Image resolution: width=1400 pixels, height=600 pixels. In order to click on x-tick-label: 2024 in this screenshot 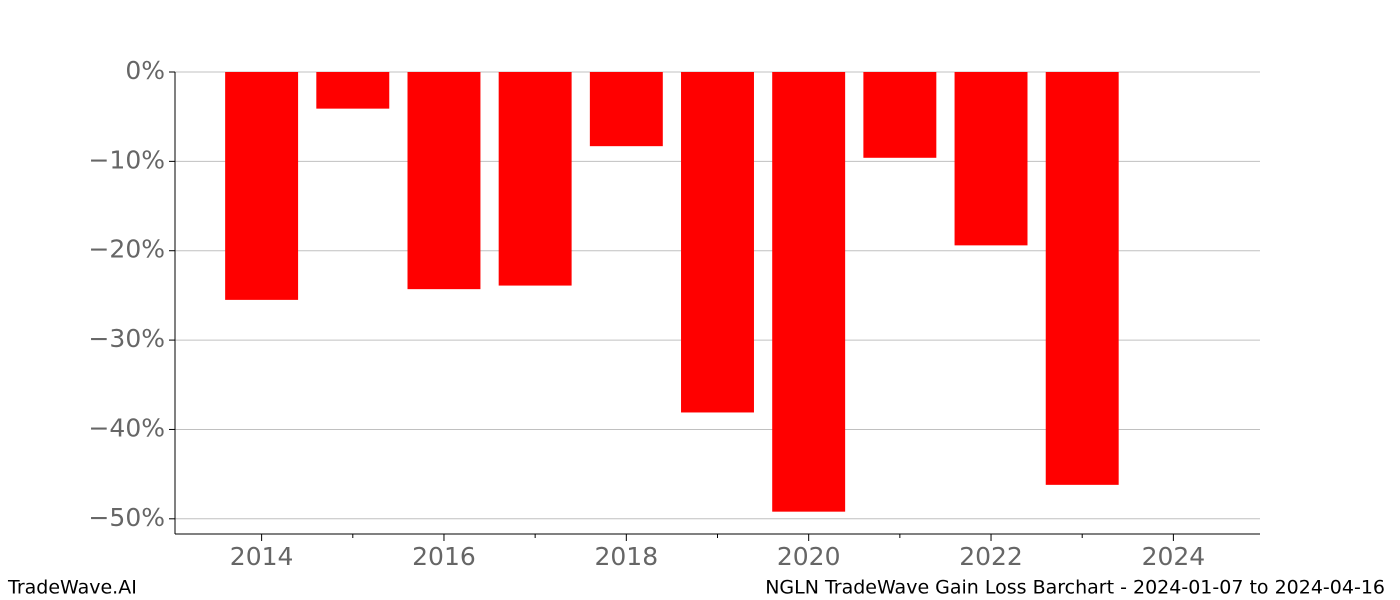, I will do `click(1174, 556)`.